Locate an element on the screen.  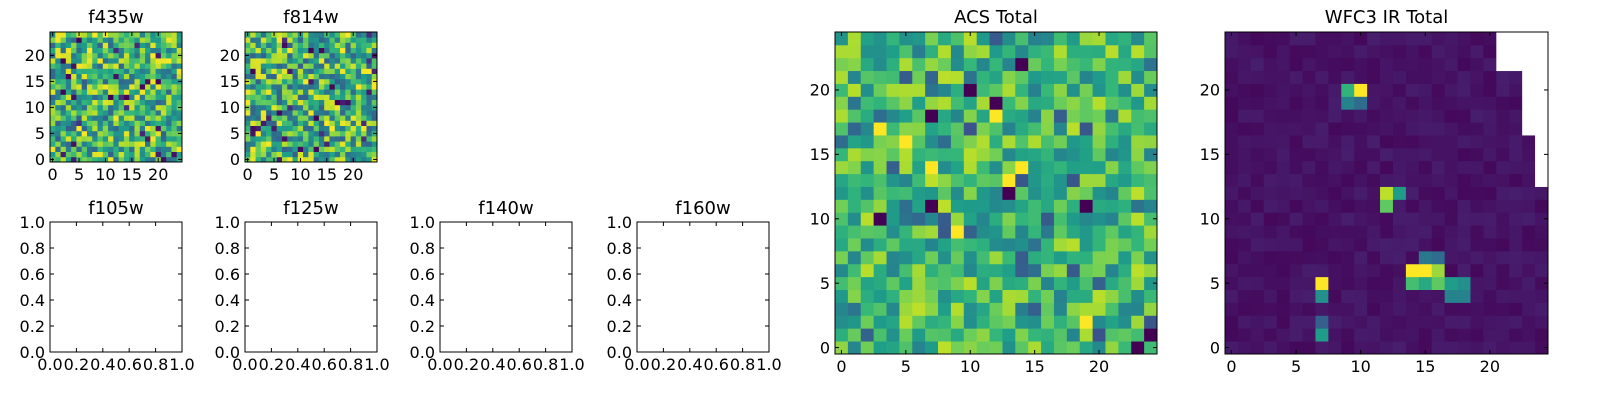
y-tick-label: 5 is located at coordinates (825, 283).